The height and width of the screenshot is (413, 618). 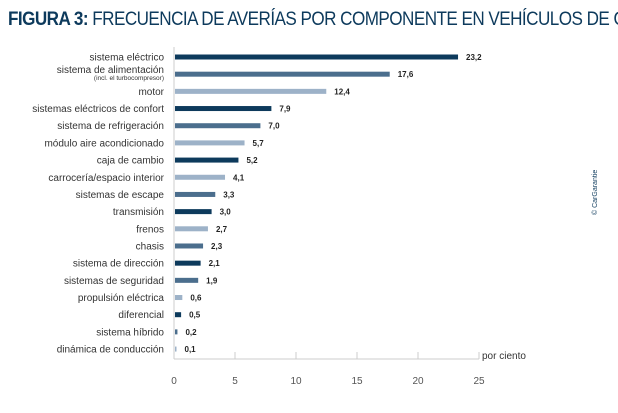 I want to click on value-label: 3,3, so click(x=229, y=194).